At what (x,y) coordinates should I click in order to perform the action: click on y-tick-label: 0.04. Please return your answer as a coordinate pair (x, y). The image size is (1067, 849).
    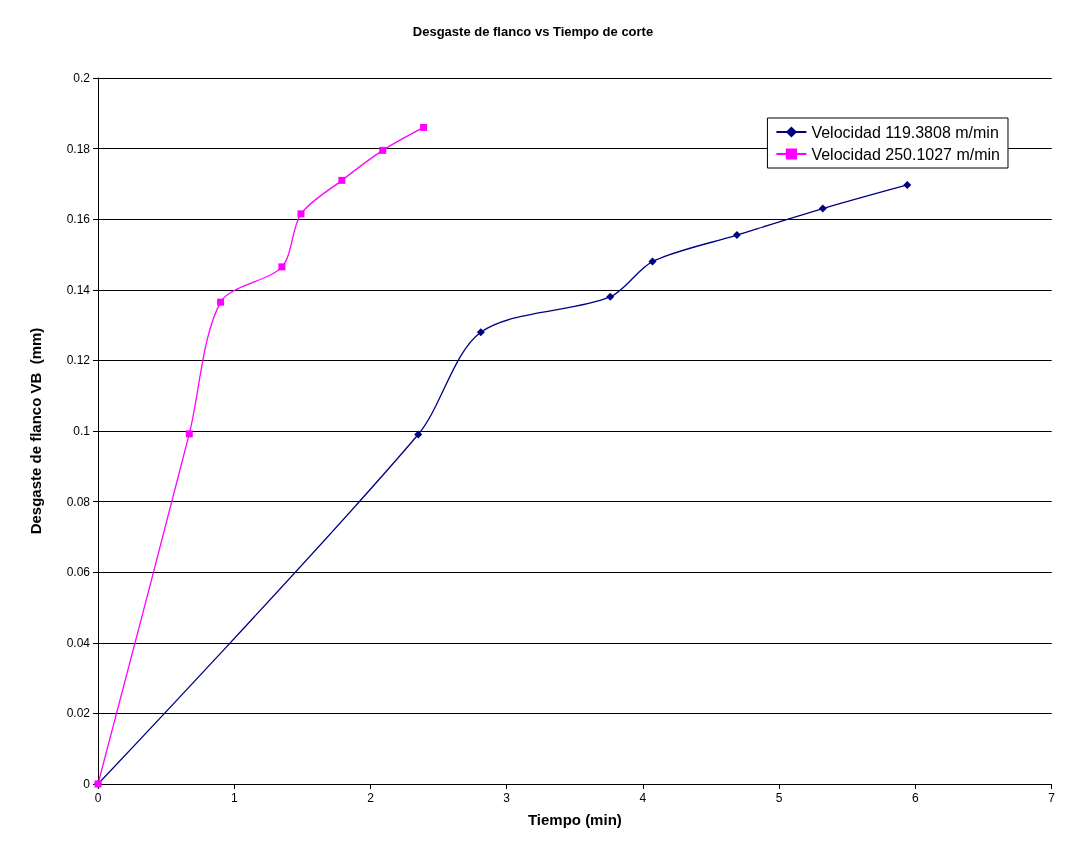
    Looking at the image, I should click on (78, 642).